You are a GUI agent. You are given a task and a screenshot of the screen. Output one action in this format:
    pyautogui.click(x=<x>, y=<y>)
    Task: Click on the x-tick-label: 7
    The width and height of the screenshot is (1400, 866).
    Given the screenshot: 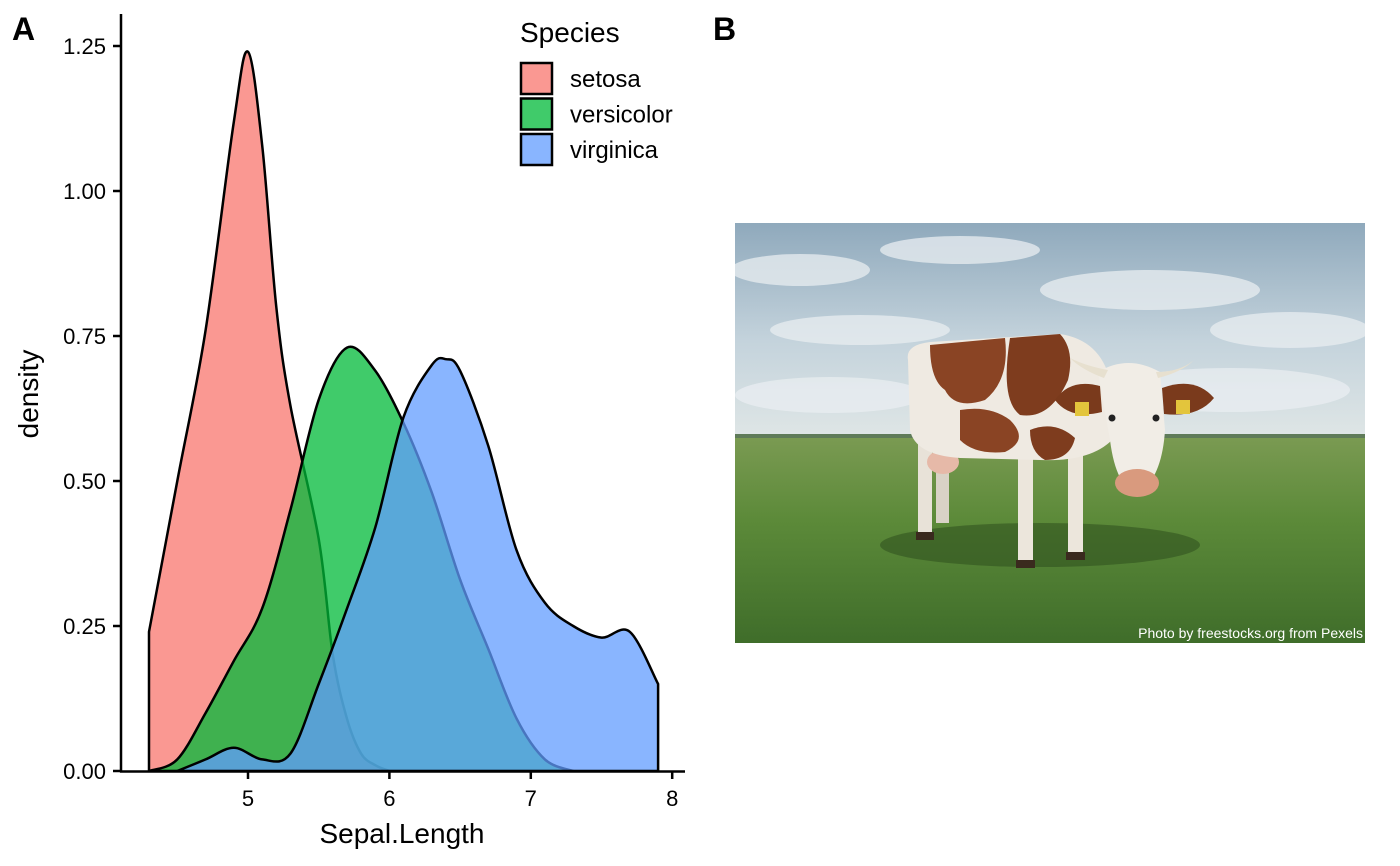 What is the action you would take?
    pyautogui.click(x=531, y=798)
    